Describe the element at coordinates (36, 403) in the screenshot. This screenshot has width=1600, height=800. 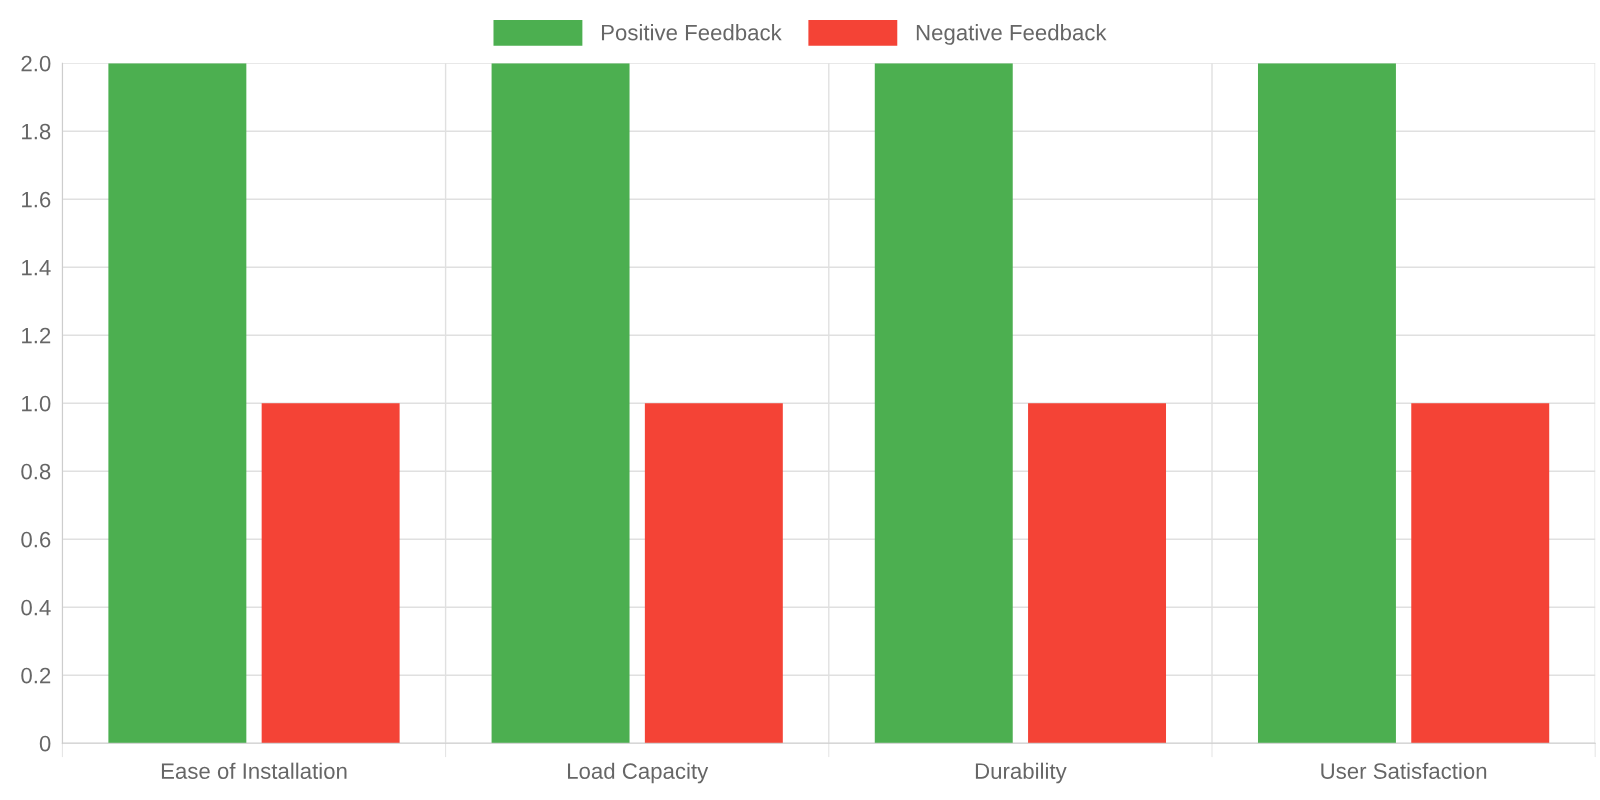
I see `y-tick-label: 1.0` at that location.